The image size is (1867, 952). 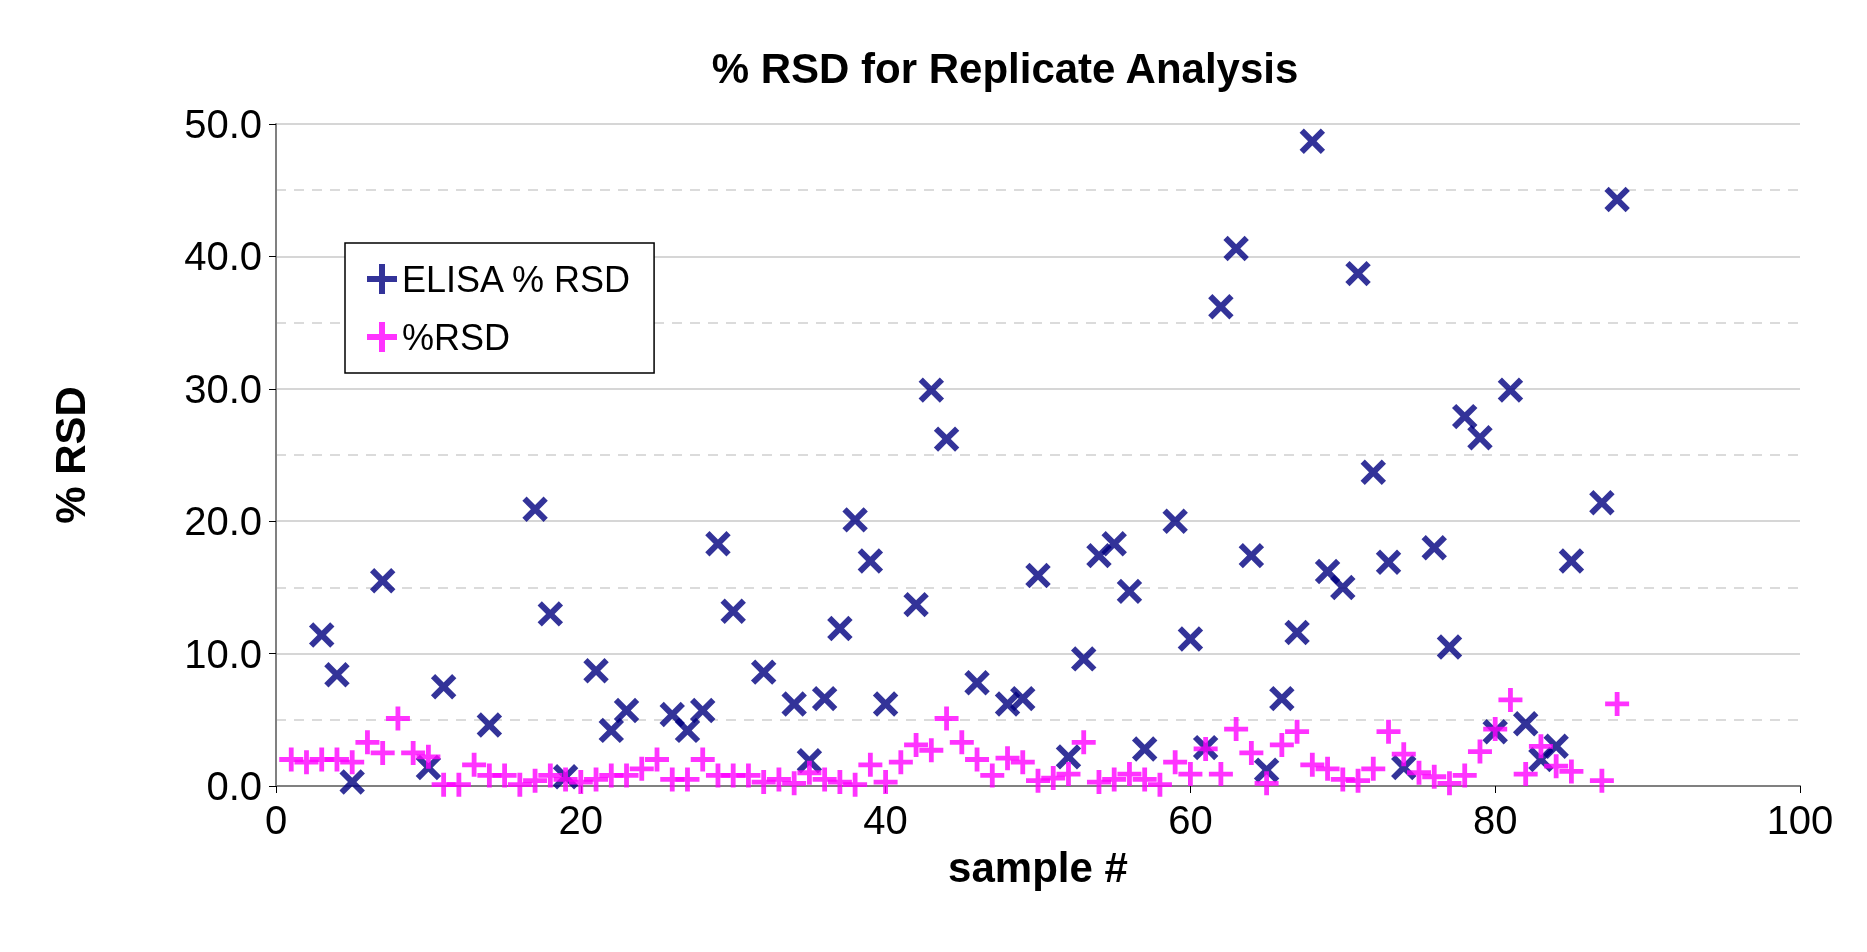 What do you see at coordinates (1800, 820) in the screenshot?
I see `x-tick-label: 100` at bounding box center [1800, 820].